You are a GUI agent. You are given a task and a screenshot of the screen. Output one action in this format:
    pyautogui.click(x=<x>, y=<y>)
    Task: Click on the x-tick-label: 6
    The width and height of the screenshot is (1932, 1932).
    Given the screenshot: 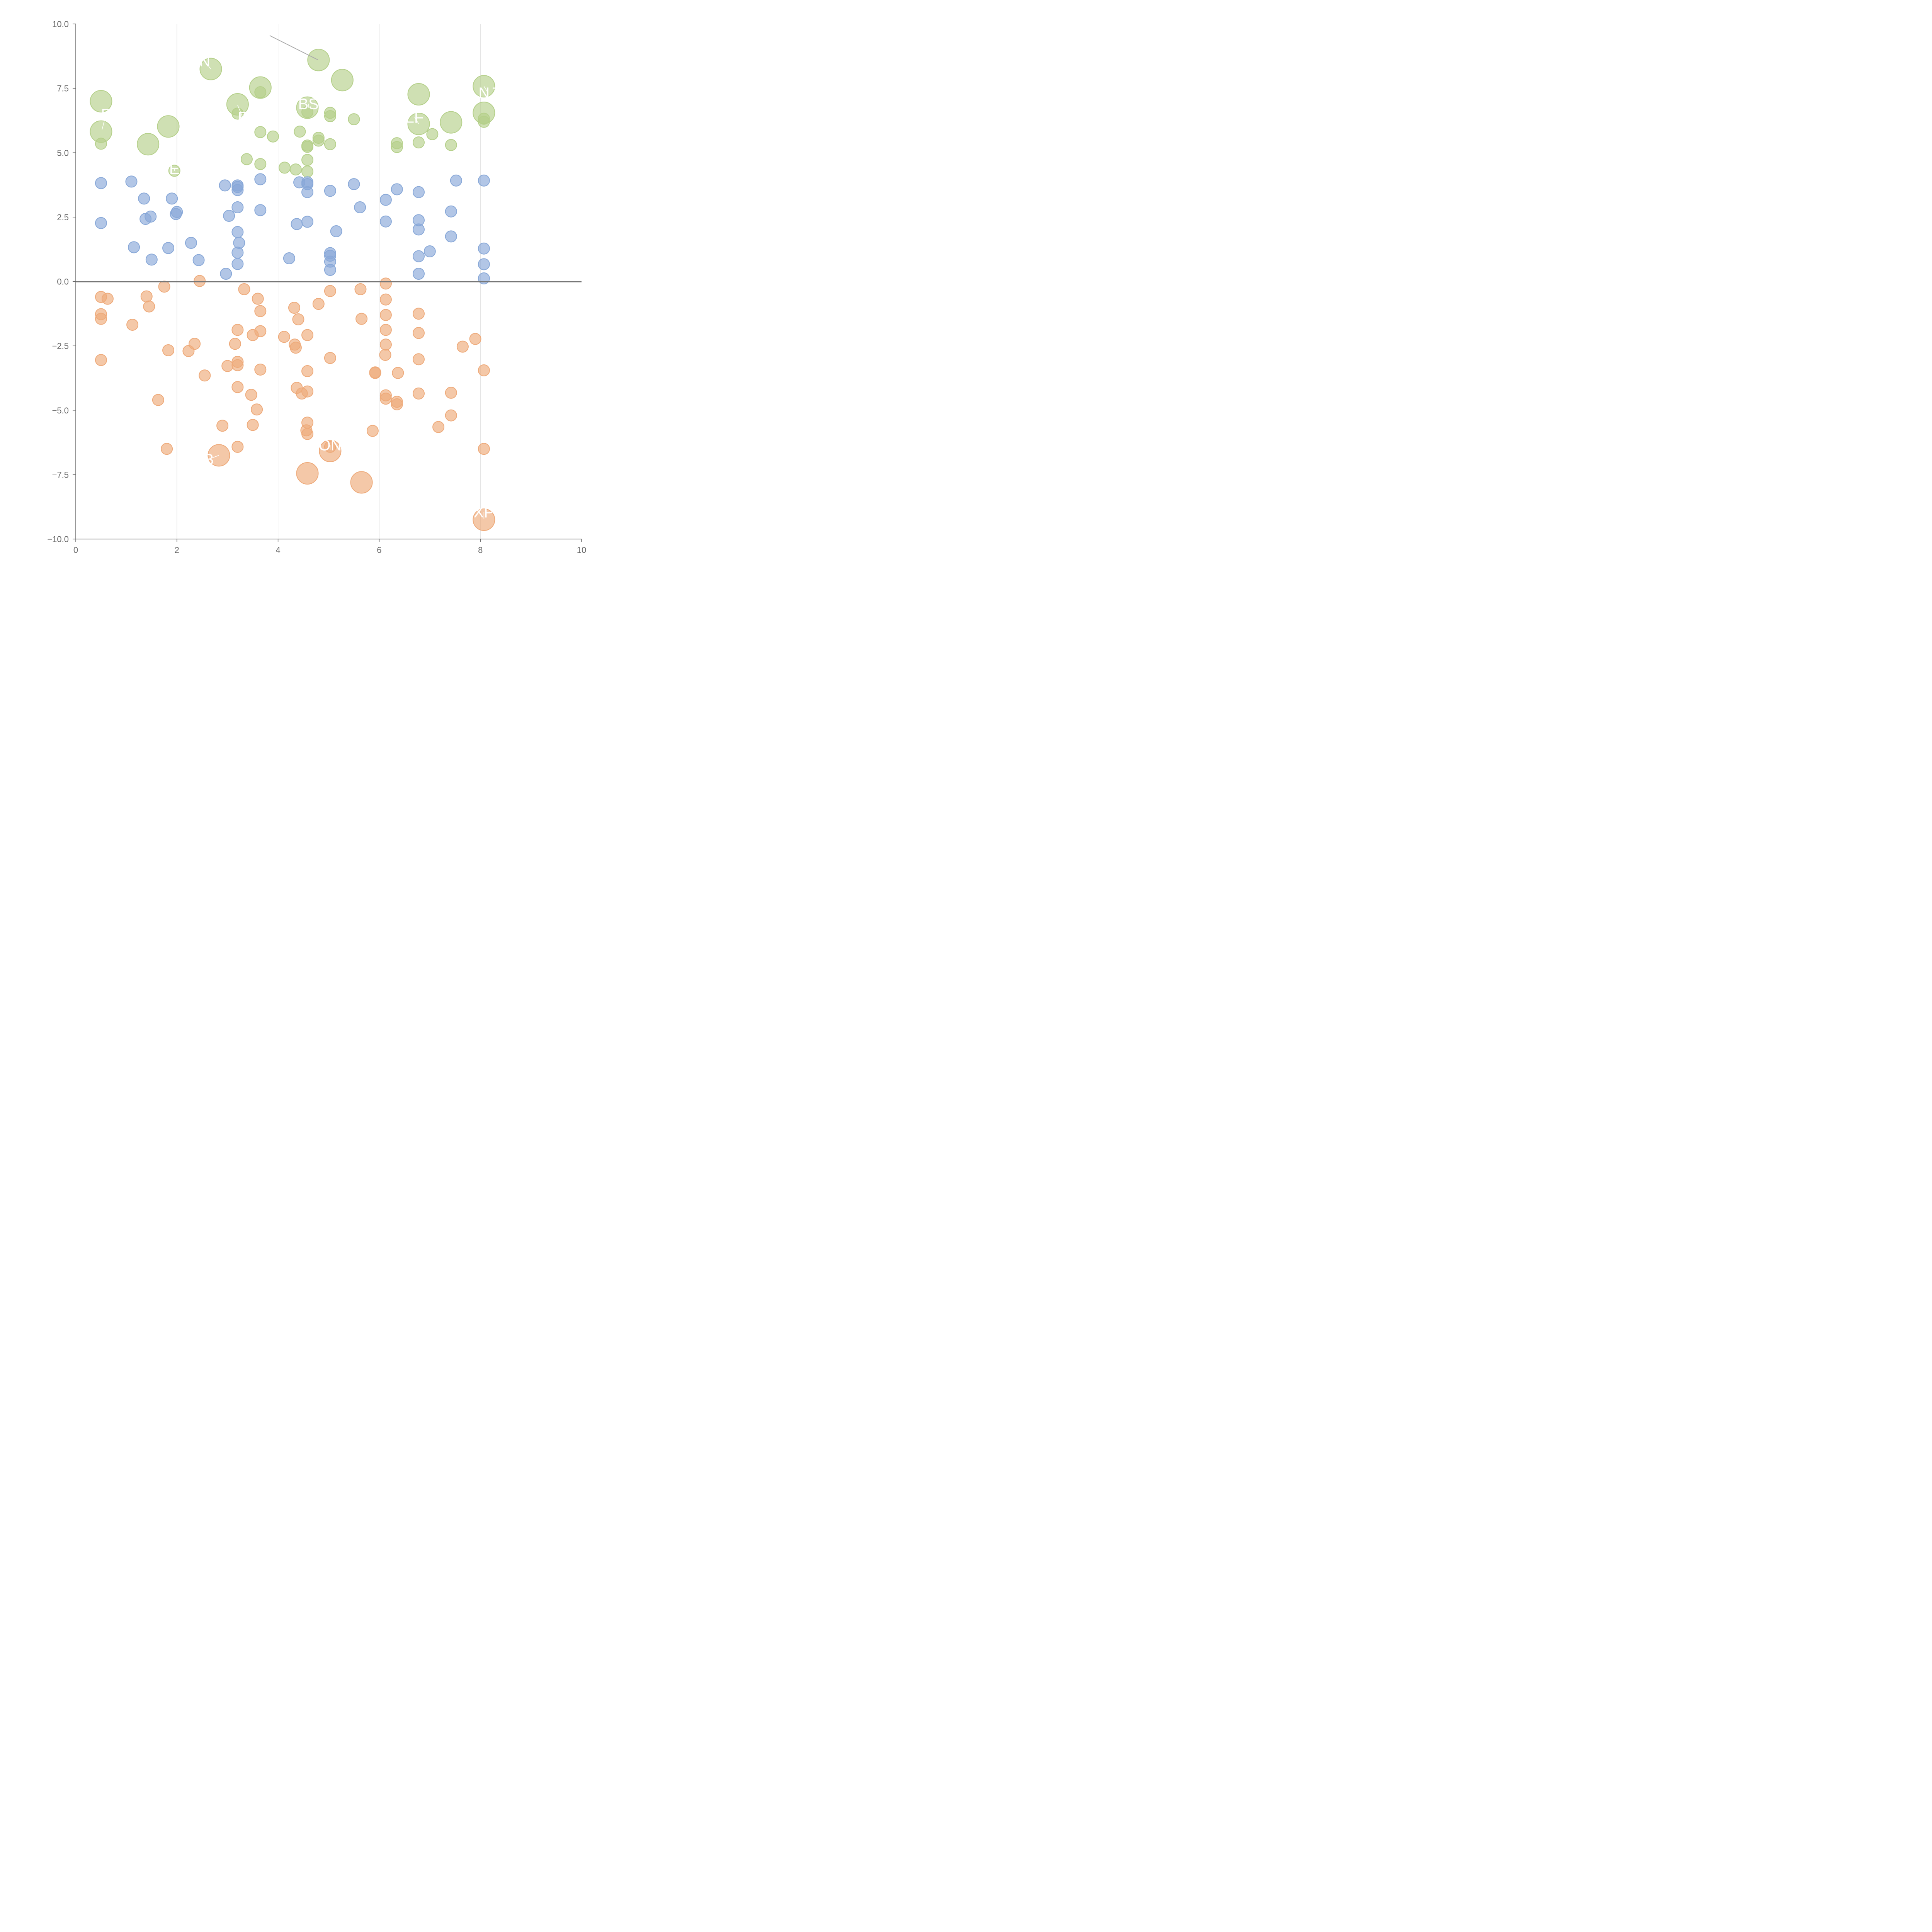 What is the action you would take?
    pyautogui.click(x=379, y=550)
    